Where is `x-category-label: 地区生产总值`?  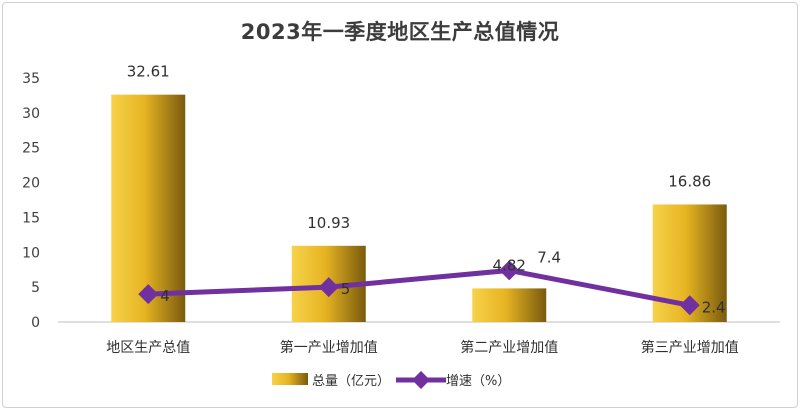
x-category-label: 地区生产总值 is located at coordinates (148, 348).